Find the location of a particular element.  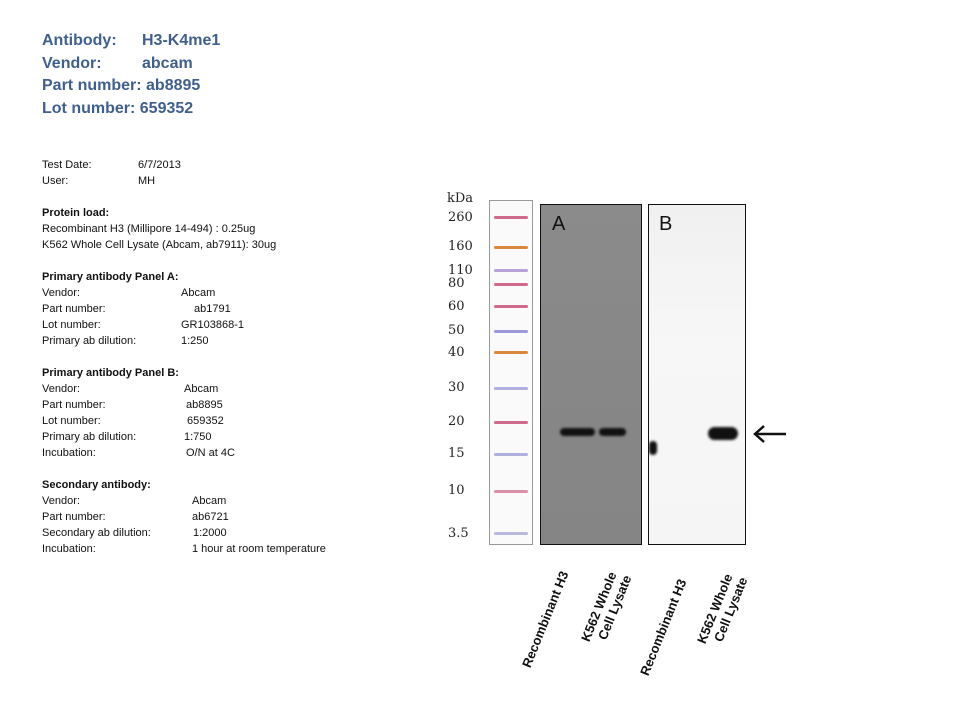

kda-label: kDa is located at coordinates (460, 198).